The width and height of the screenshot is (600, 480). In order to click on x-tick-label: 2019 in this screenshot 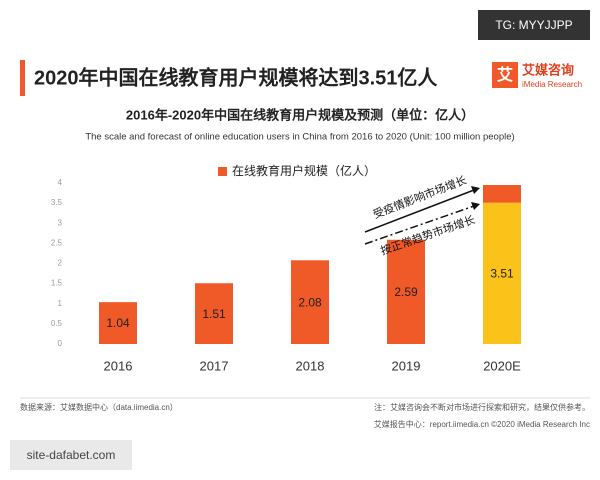, I will do `click(406, 365)`.